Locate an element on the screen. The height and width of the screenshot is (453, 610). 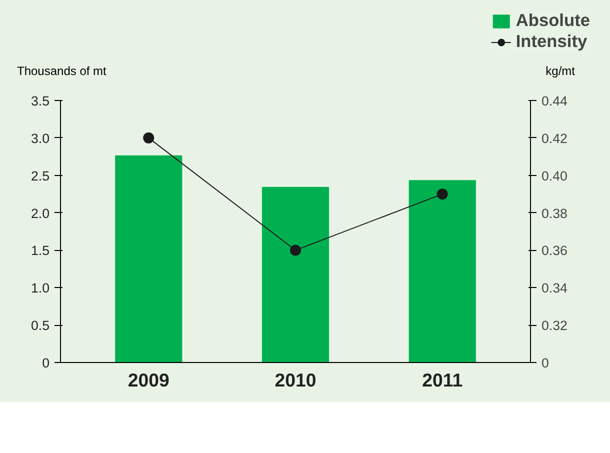
x-tick-label: 2010 is located at coordinates (295, 380).